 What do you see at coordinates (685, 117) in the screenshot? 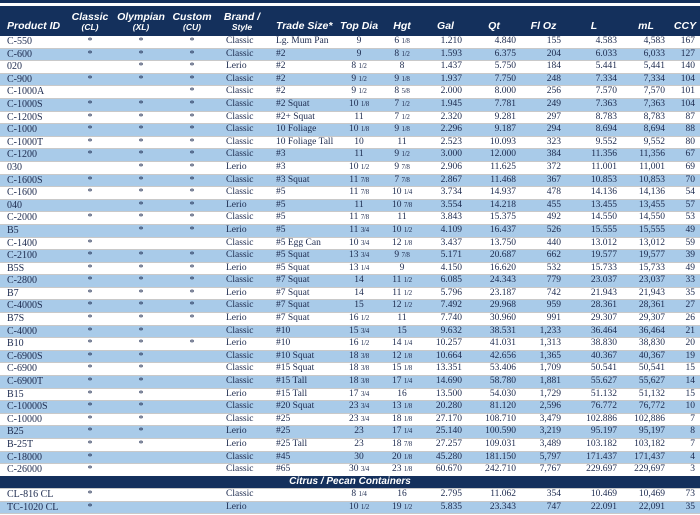
I see `cell-ccy: 87` at bounding box center [685, 117].